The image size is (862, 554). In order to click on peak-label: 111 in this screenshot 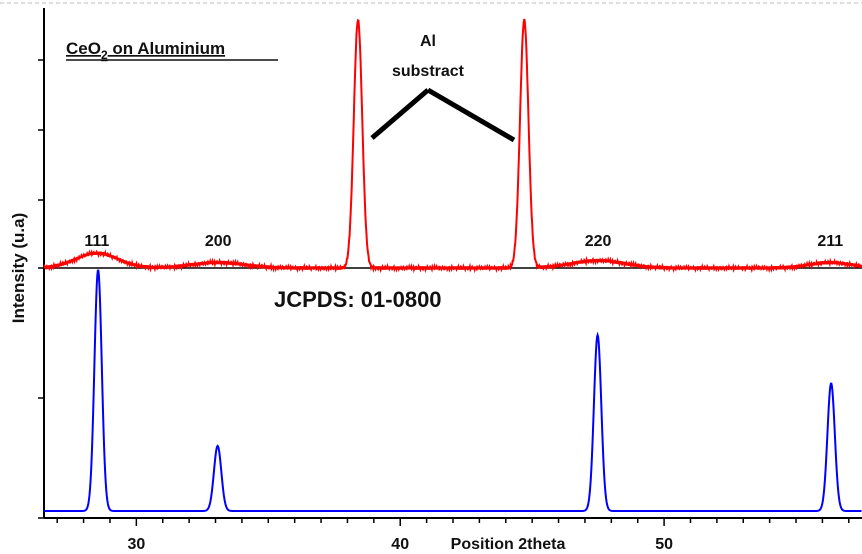, I will do `click(96, 241)`.